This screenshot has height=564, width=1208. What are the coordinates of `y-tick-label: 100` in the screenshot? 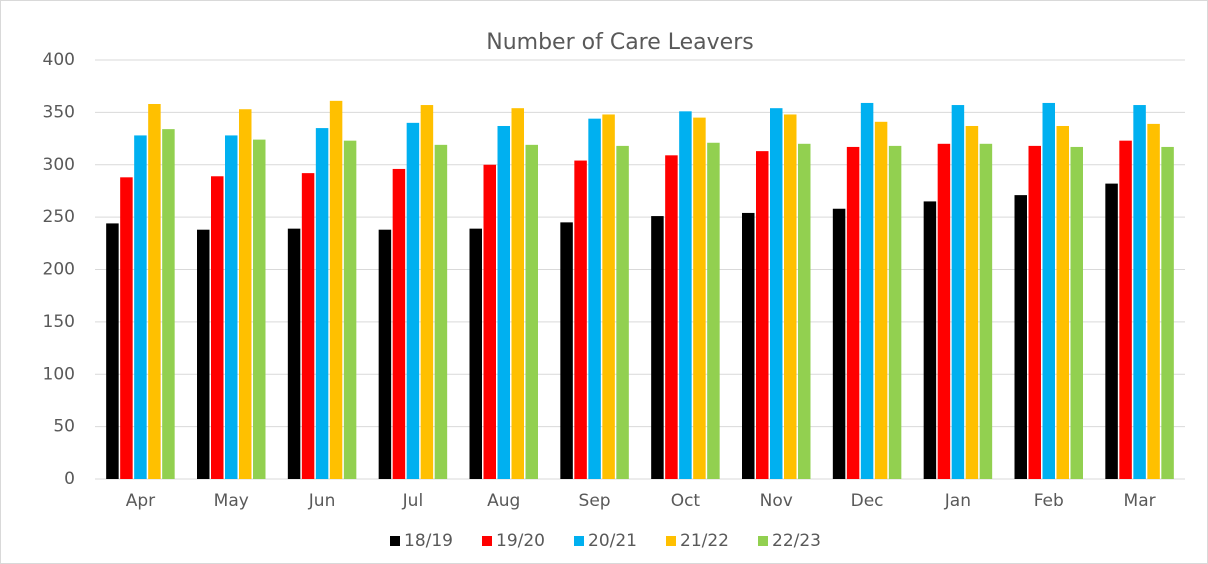 It's located at (59, 374).